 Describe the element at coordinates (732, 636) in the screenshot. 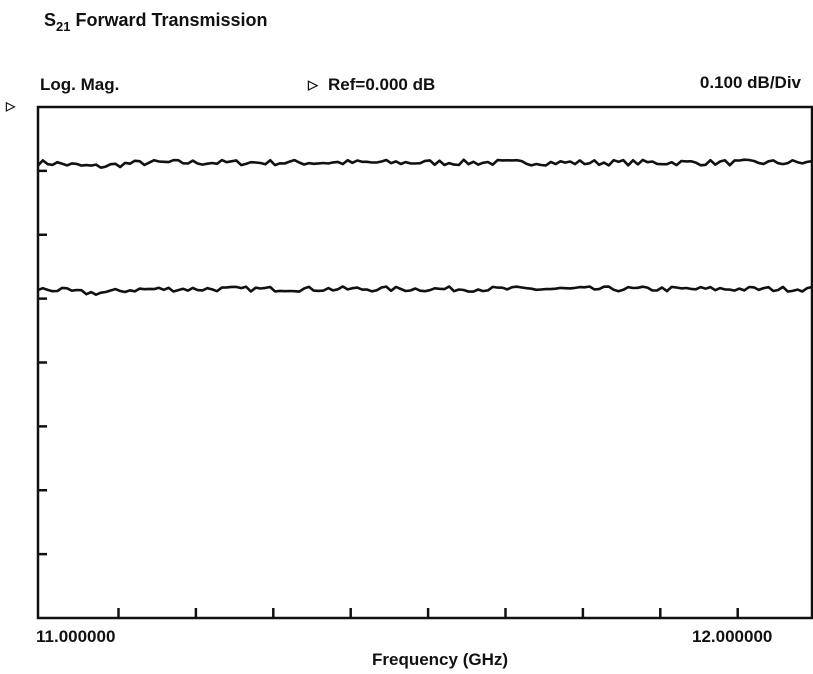

I see `x-tick-label-max: 12.000000` at that location.